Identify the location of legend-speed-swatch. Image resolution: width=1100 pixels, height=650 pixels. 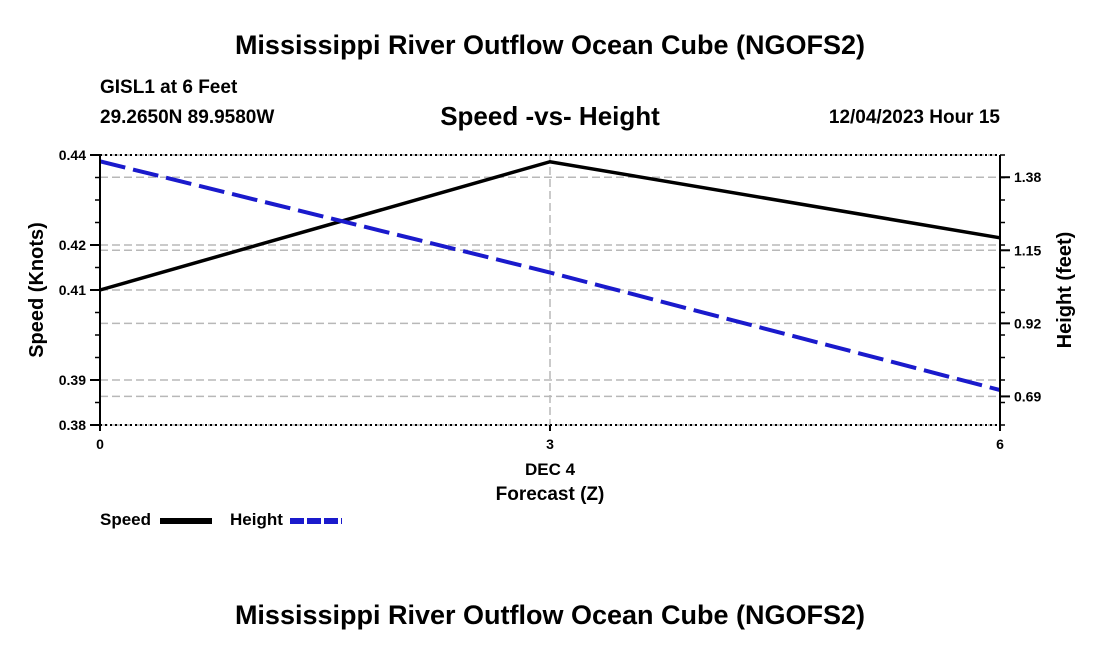
(186, 521).